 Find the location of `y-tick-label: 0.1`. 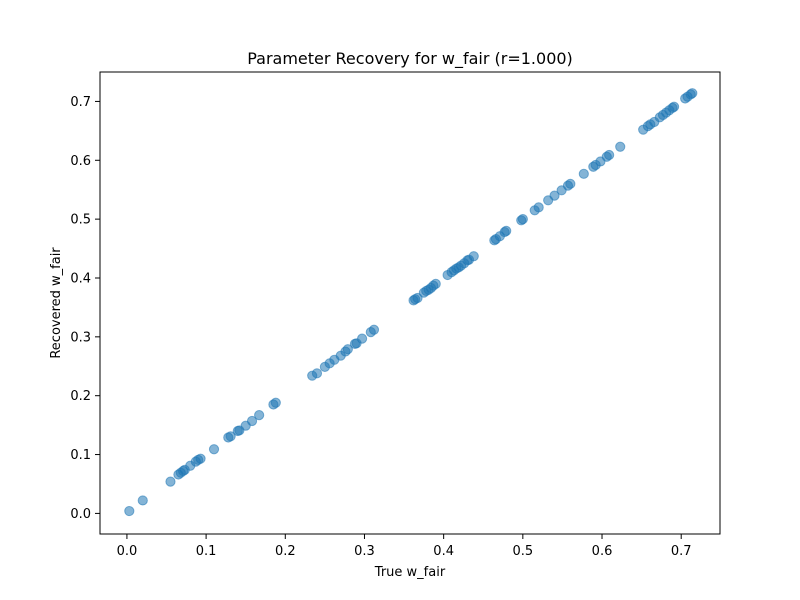

y-tick-label: 0.1 is located at coordinates (80, 455).